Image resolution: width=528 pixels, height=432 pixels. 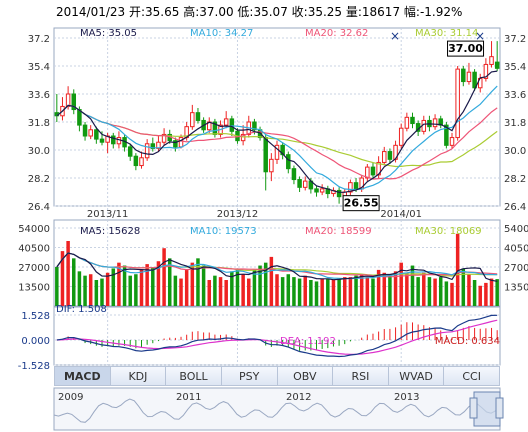 I want to click on macd-legend-macd: MACD: 0.634, so click(x=467, y=341).